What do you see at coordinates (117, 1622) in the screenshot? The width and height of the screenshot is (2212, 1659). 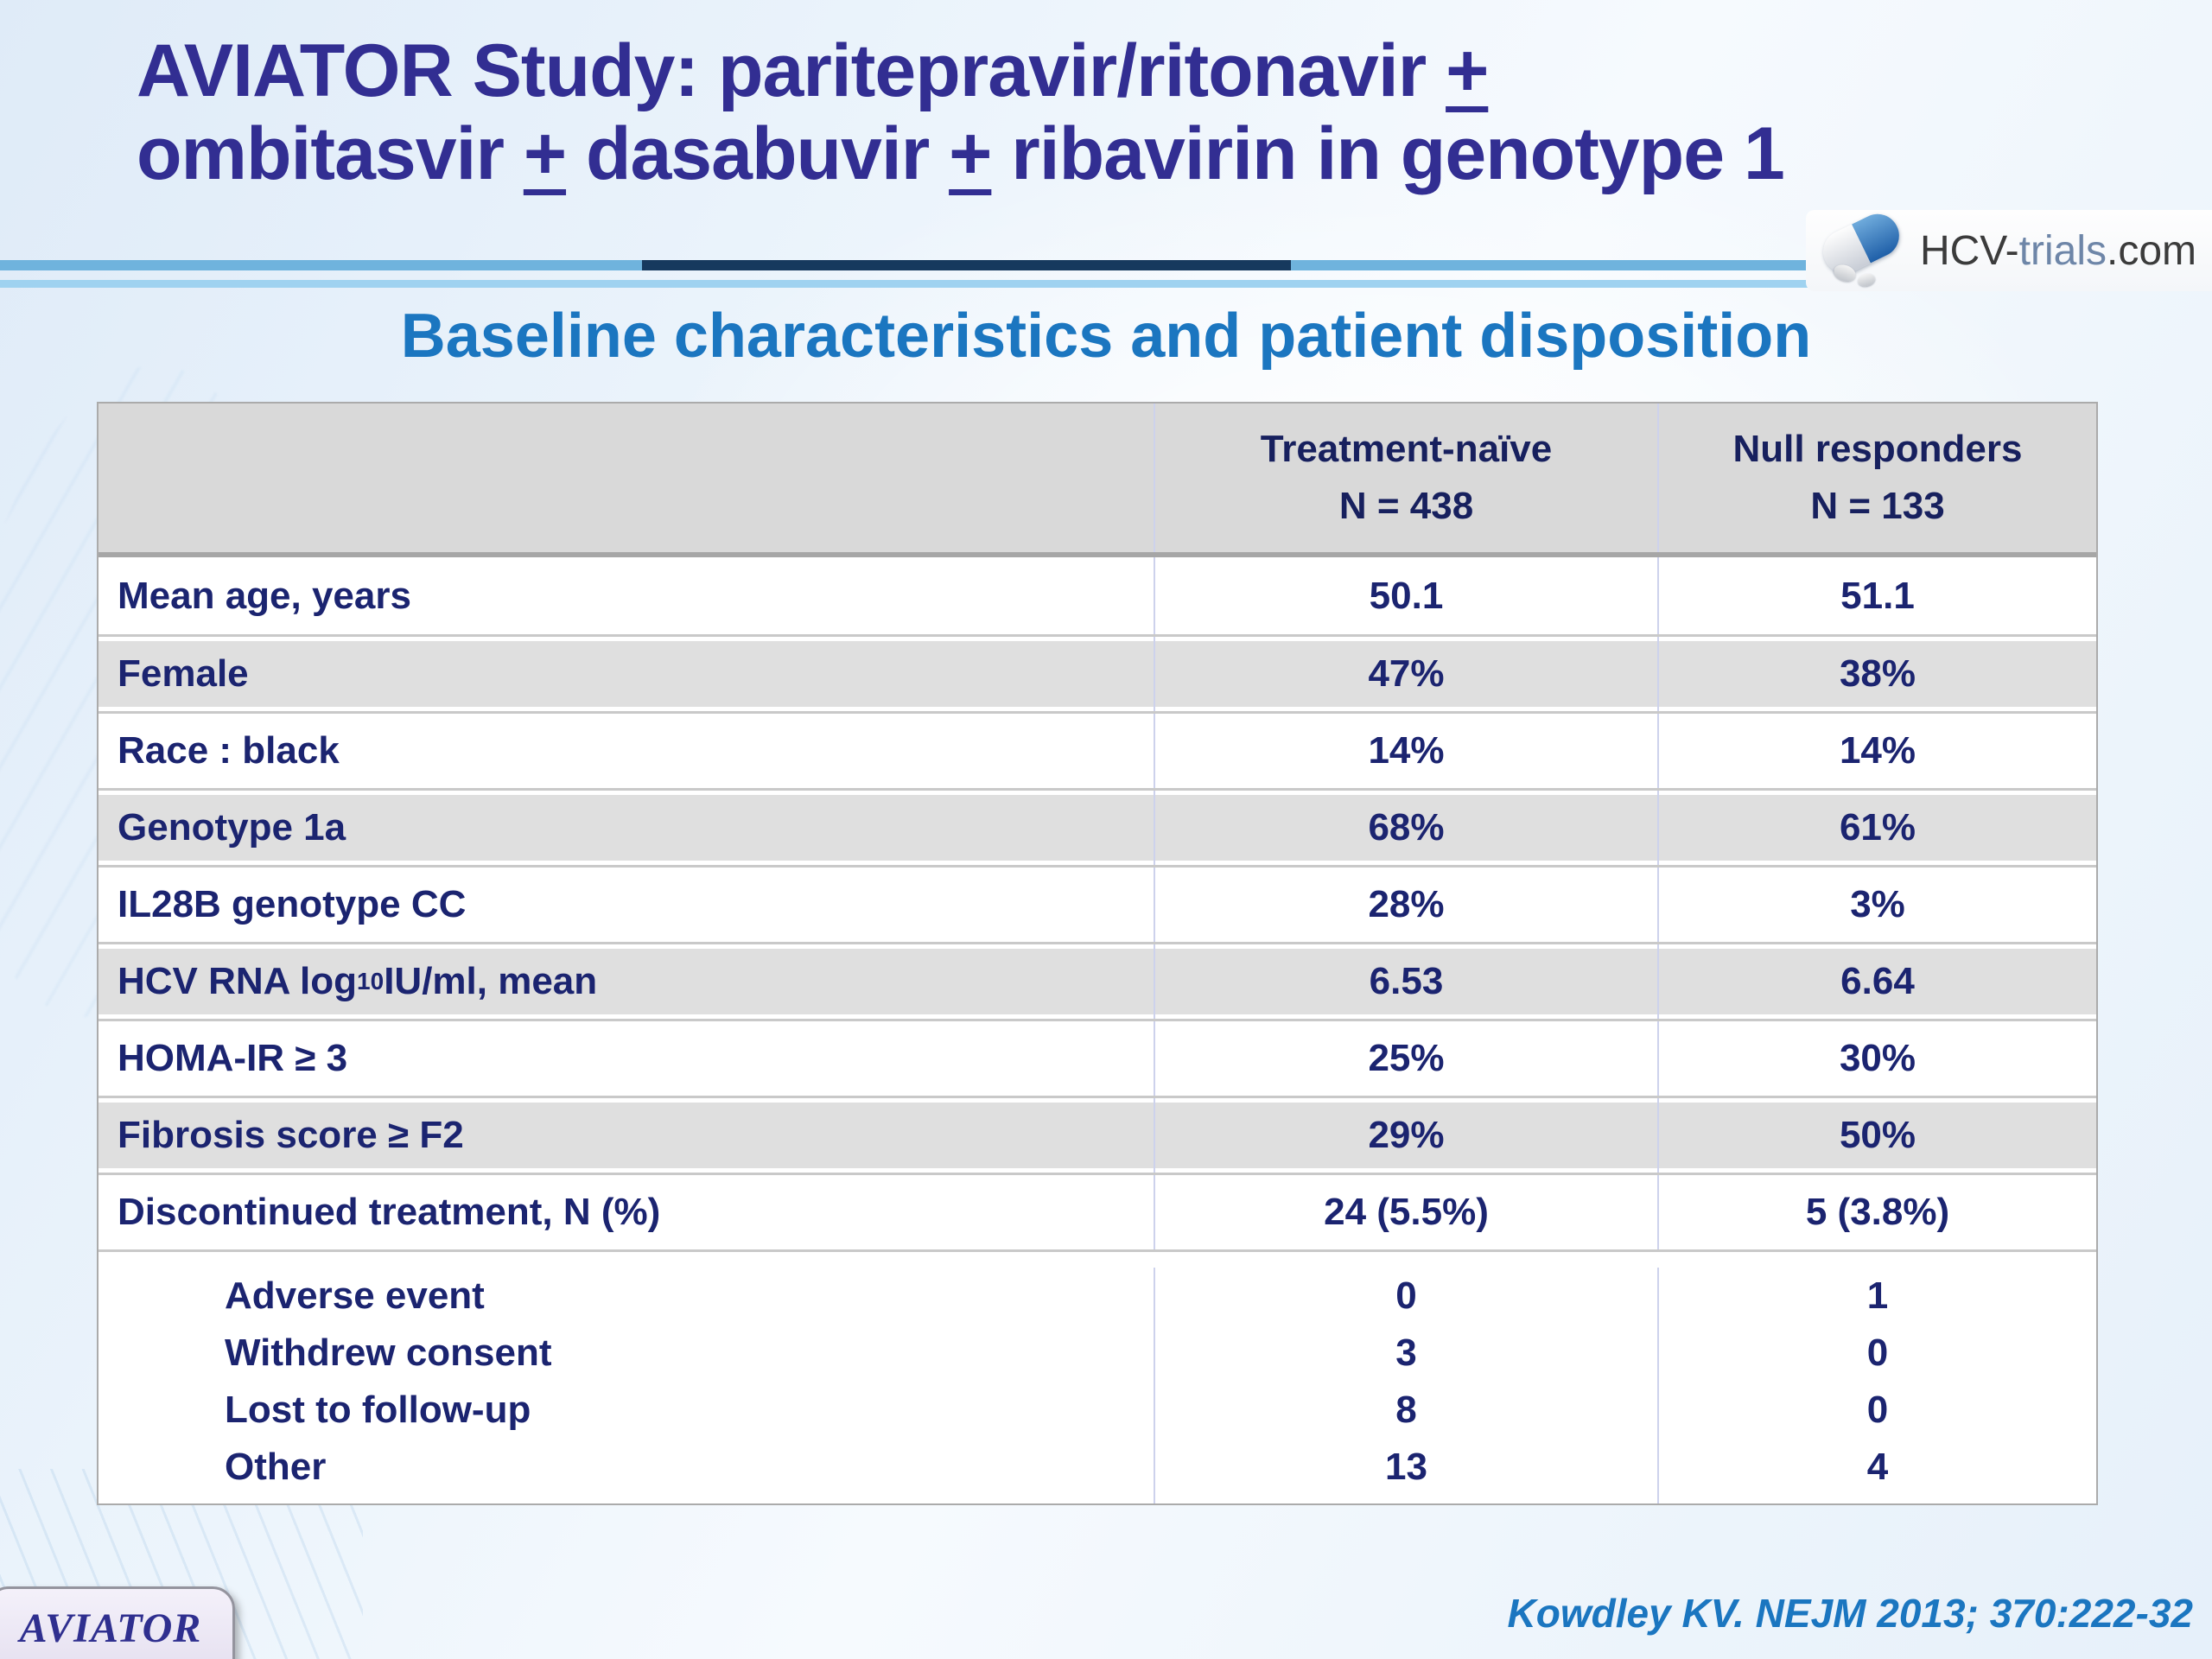 I see `aviator-badge: AVIATOR` at bounding box center [117, 1622].